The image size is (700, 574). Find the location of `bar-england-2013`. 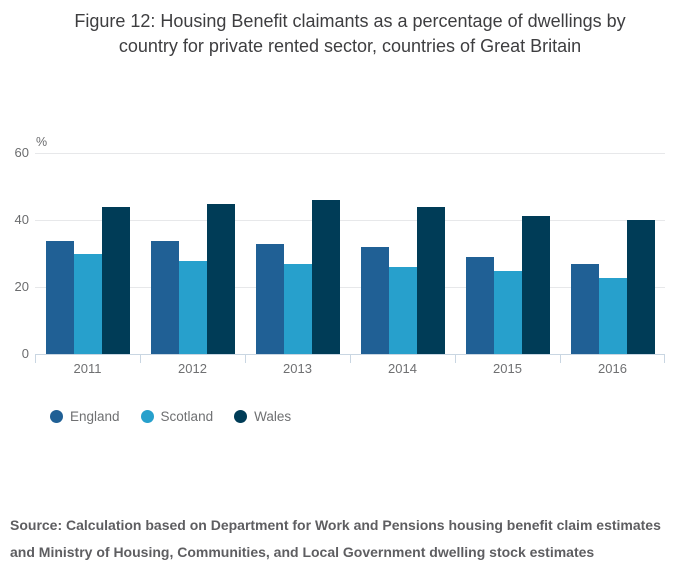

bar-england-2013 is located at coordinates (269, 299).